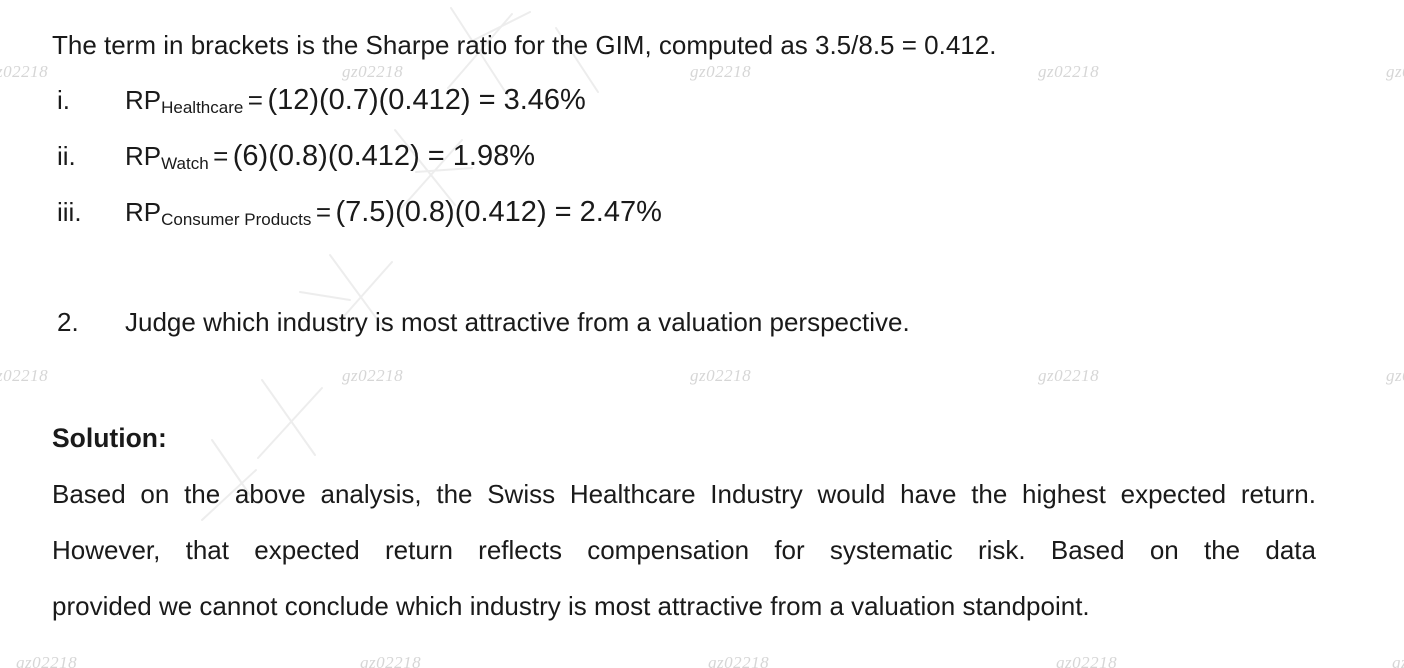  I want to click on roman-numeral: ii., so click(66, 156).